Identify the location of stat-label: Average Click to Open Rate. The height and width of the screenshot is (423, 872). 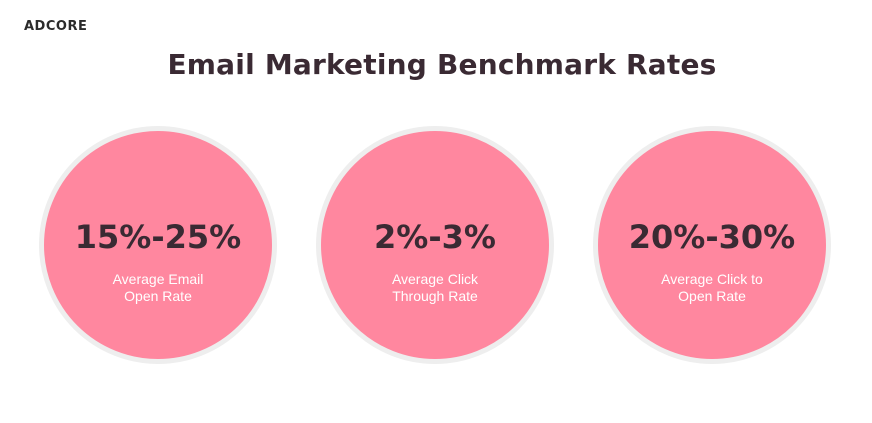
(712, 288).